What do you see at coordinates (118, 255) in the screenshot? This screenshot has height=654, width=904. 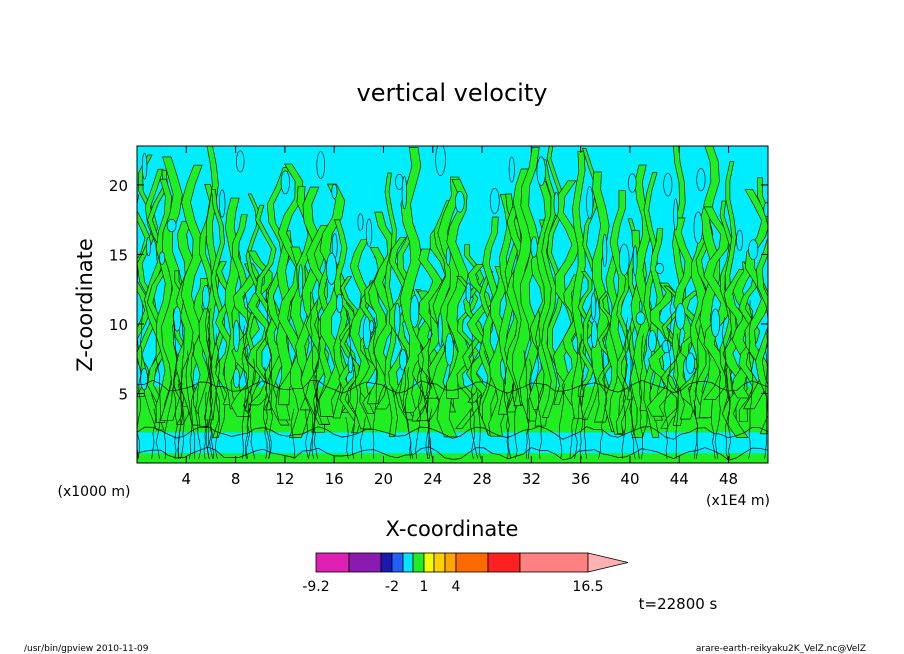 I see `y-tick-label: 15` at bounding box center [118, 255].